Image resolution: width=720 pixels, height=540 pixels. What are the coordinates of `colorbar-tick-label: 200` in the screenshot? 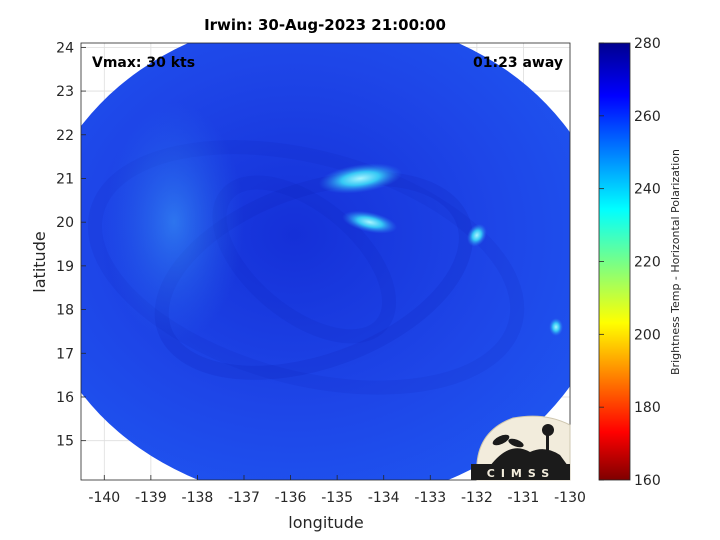 It's located at (647, 335).